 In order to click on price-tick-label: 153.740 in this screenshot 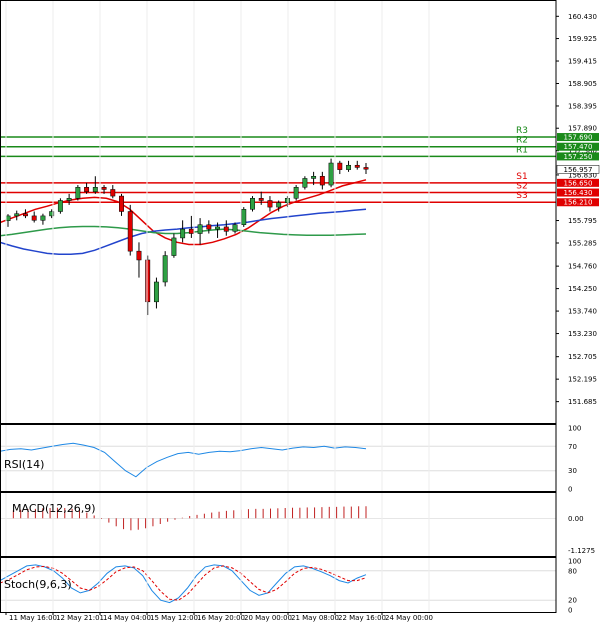, I will do `click(582, 312)`.